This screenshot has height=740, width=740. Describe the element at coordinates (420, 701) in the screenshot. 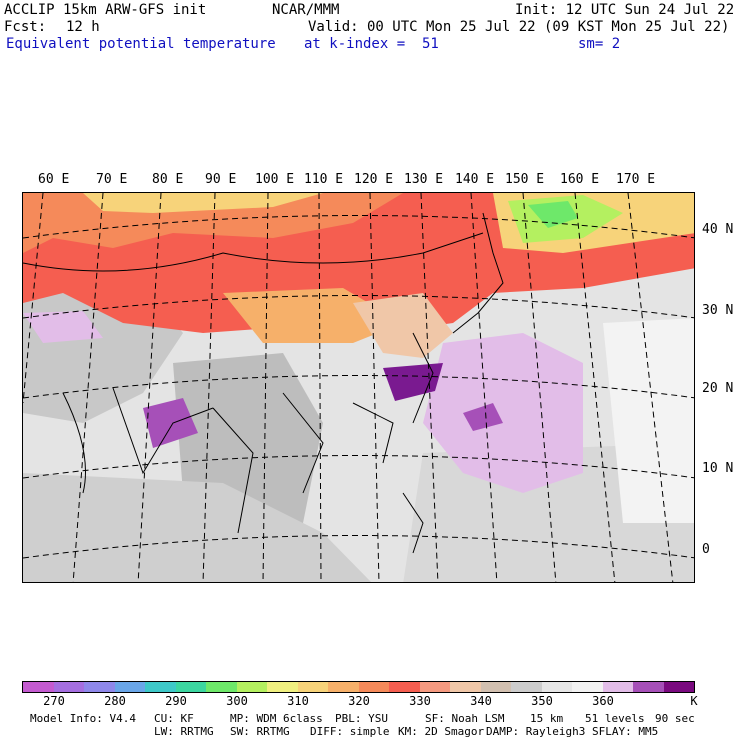

I see `colorbar-label: 330` at that location.